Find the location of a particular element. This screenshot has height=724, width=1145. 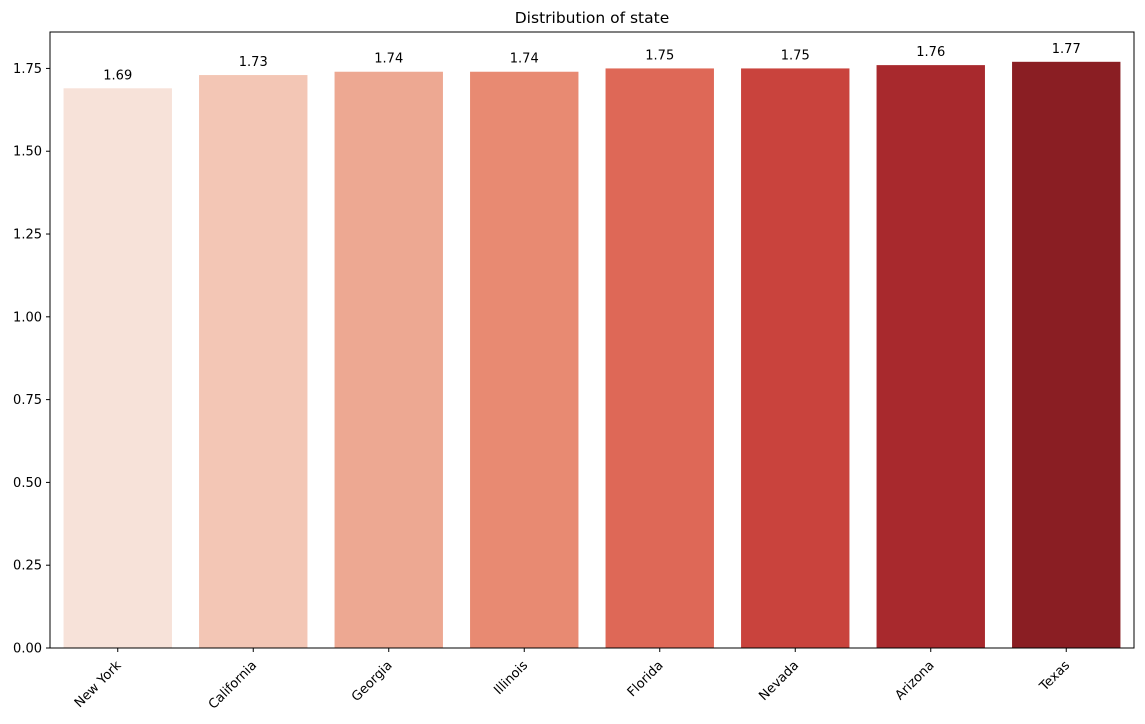

bar-illinois is located at coordinates (524, 359).